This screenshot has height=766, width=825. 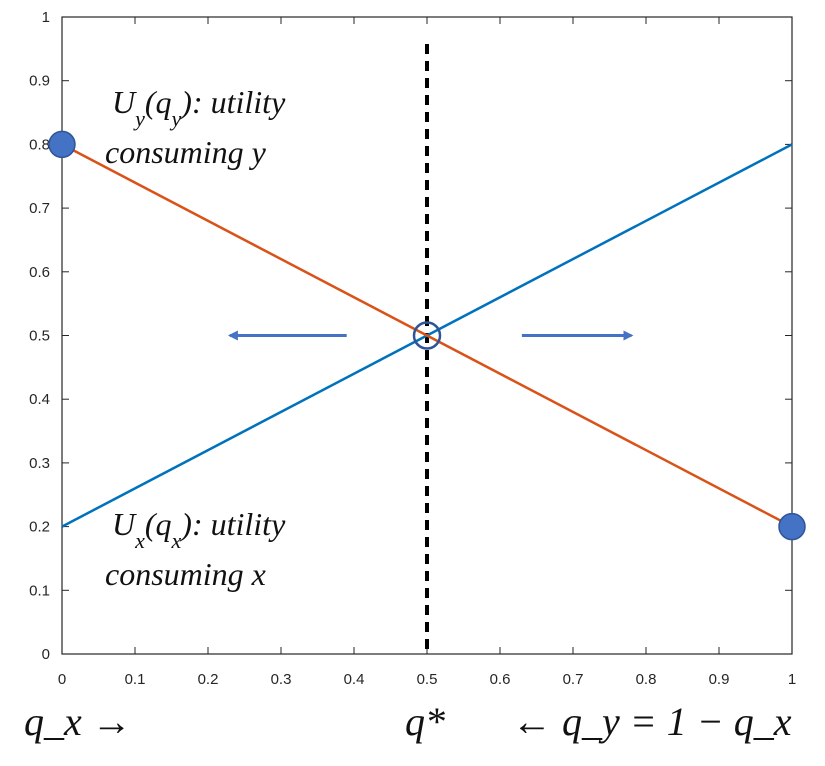 I want to click on y-tick-label: 0.1, so click(x=39, y=590).